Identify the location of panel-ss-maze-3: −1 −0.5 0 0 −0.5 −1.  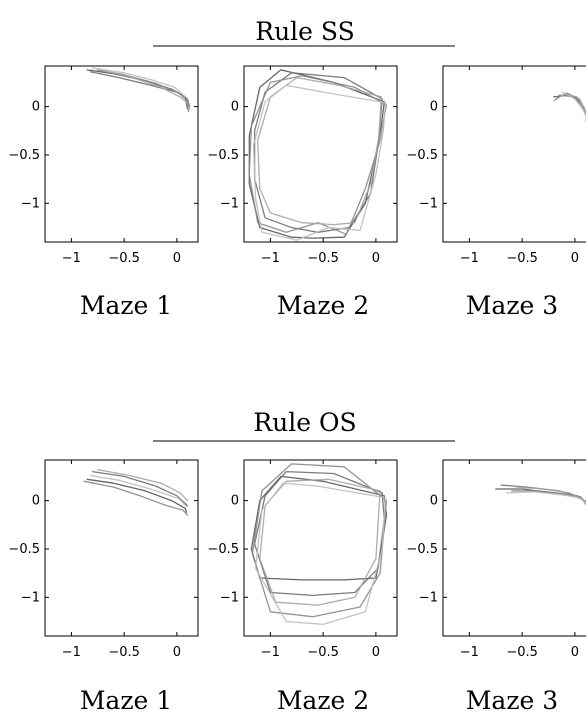
(496, 165).